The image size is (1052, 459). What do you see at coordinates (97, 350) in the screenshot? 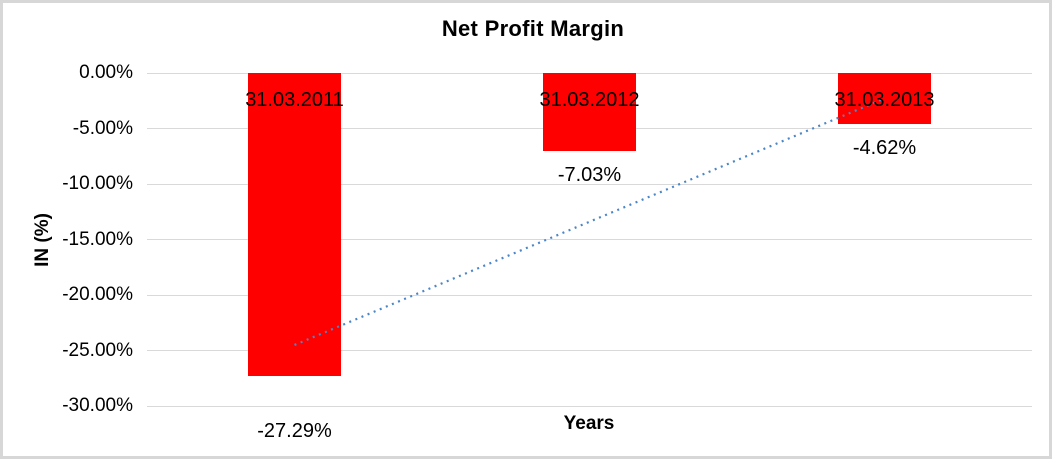
I see `y-tick-label: -25.00%` at bounding box center [97, 350].